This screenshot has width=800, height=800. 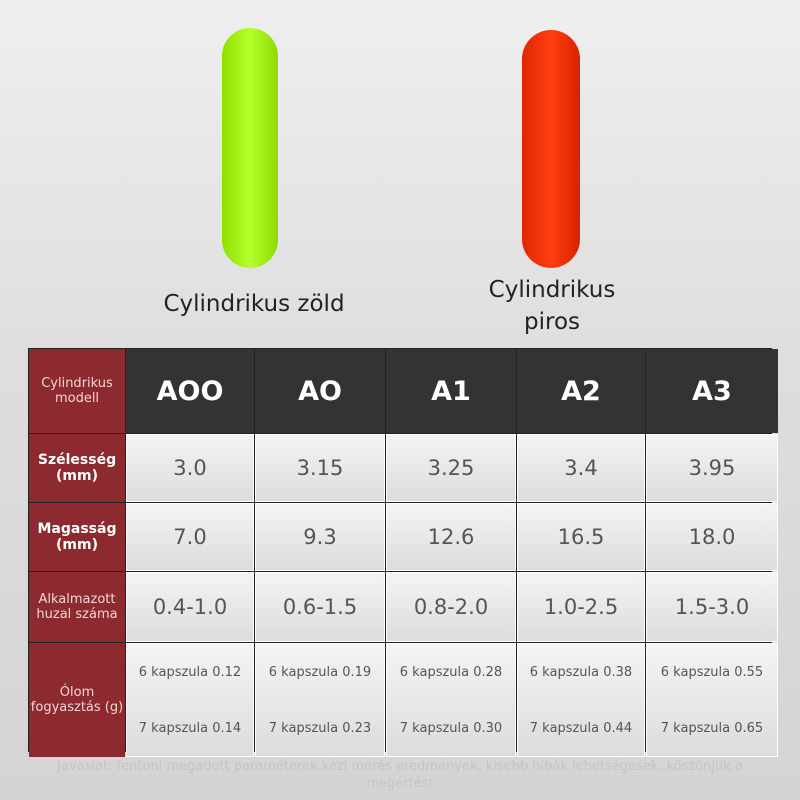 What do you see at coordinates (190, 728) in the screenshot?
I see `cell-line: 7 kapszula 0.14` at bounding box center [190, 728].